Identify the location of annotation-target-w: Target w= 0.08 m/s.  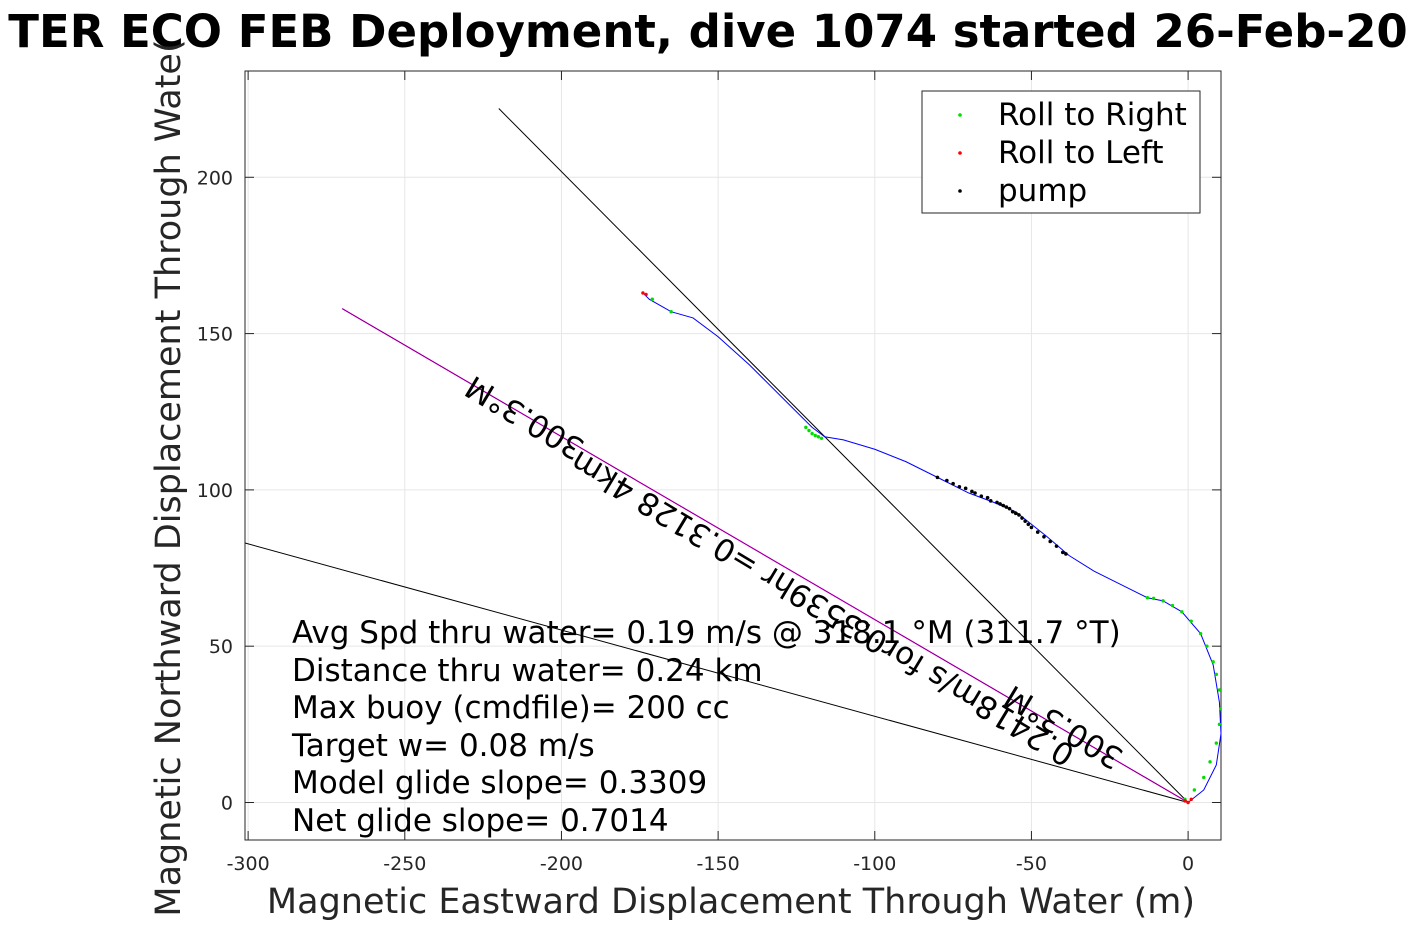
(443, 746).